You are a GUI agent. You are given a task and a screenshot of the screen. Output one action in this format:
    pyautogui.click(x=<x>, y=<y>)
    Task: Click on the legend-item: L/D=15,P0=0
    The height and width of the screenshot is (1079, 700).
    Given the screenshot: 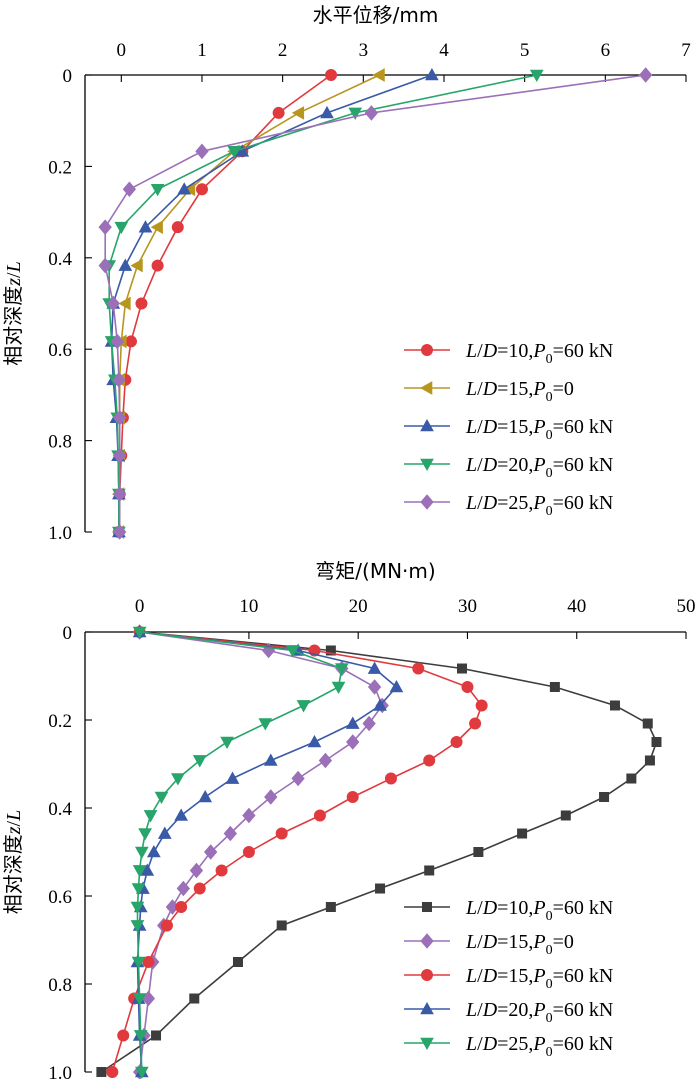 What is the action you would take?
    pyautogui.click(x=489, y=391)
    